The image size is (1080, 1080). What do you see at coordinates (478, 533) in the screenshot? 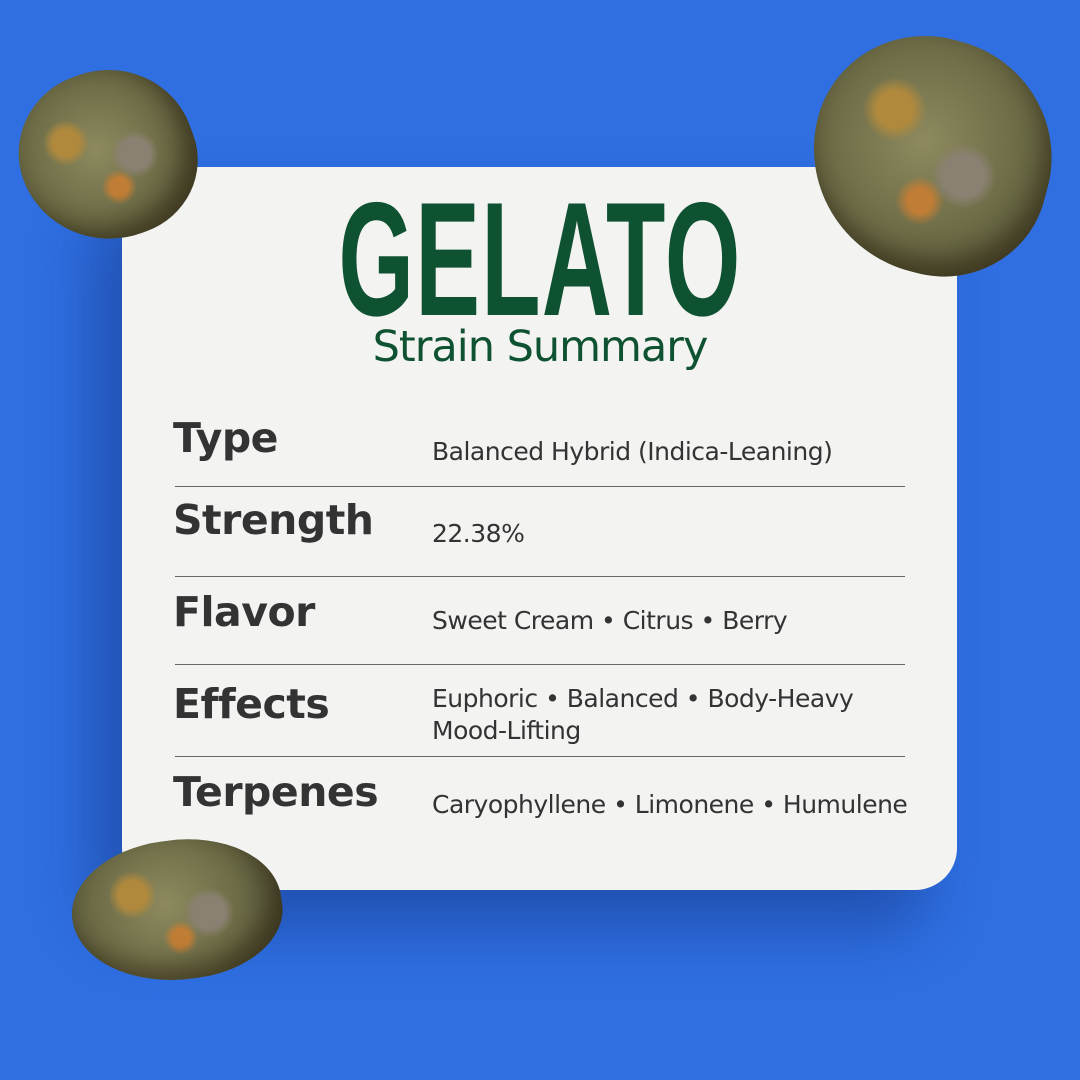
I see `row-value-strength: 22.38%` at bounding box center [478, 533].